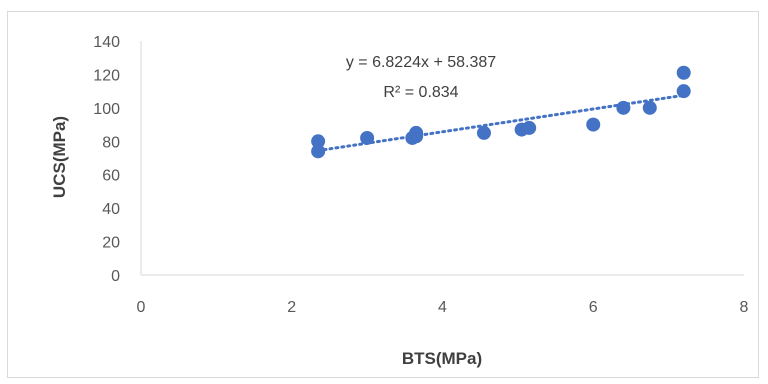 This screenshot has height=384, width=768. I want to click on data-points, so click(501, 112).